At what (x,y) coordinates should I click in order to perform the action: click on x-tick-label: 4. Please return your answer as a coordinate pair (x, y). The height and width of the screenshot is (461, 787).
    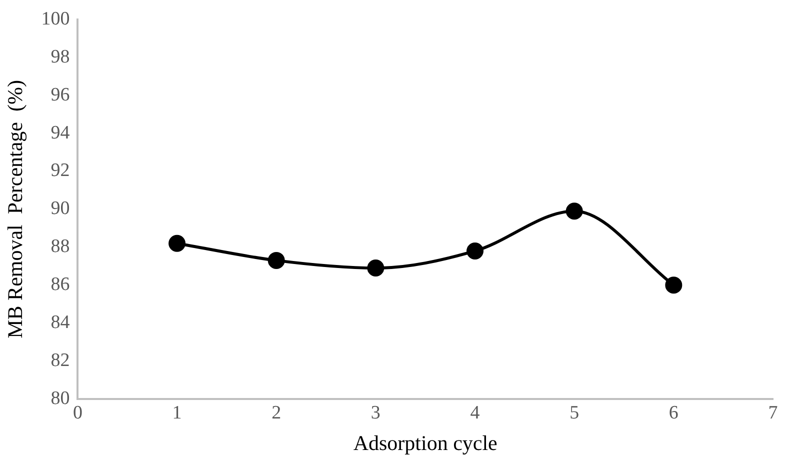
    Looking at the image, I should click on (475, 413).